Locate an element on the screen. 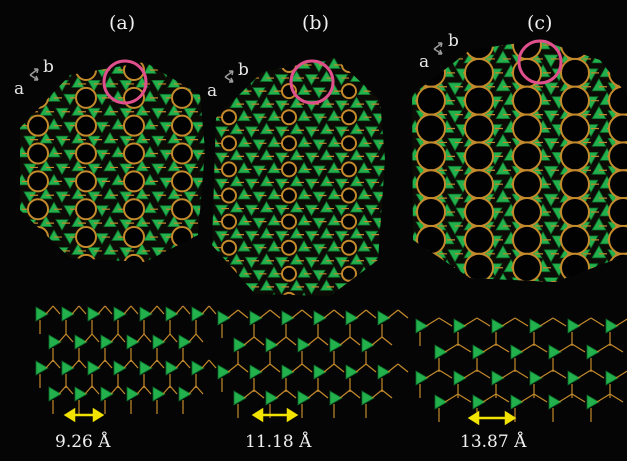  structure-b-sideview is located at coordinates (313, 363).